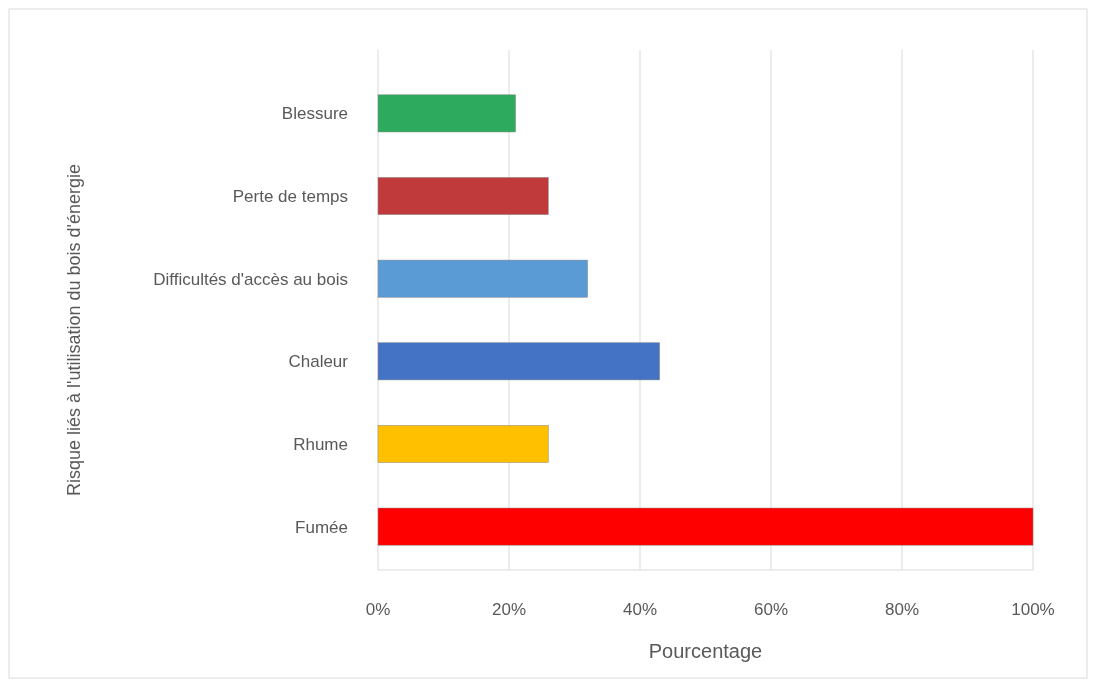  I want to click on y-tick-label: Fumée, so click(321, 527).